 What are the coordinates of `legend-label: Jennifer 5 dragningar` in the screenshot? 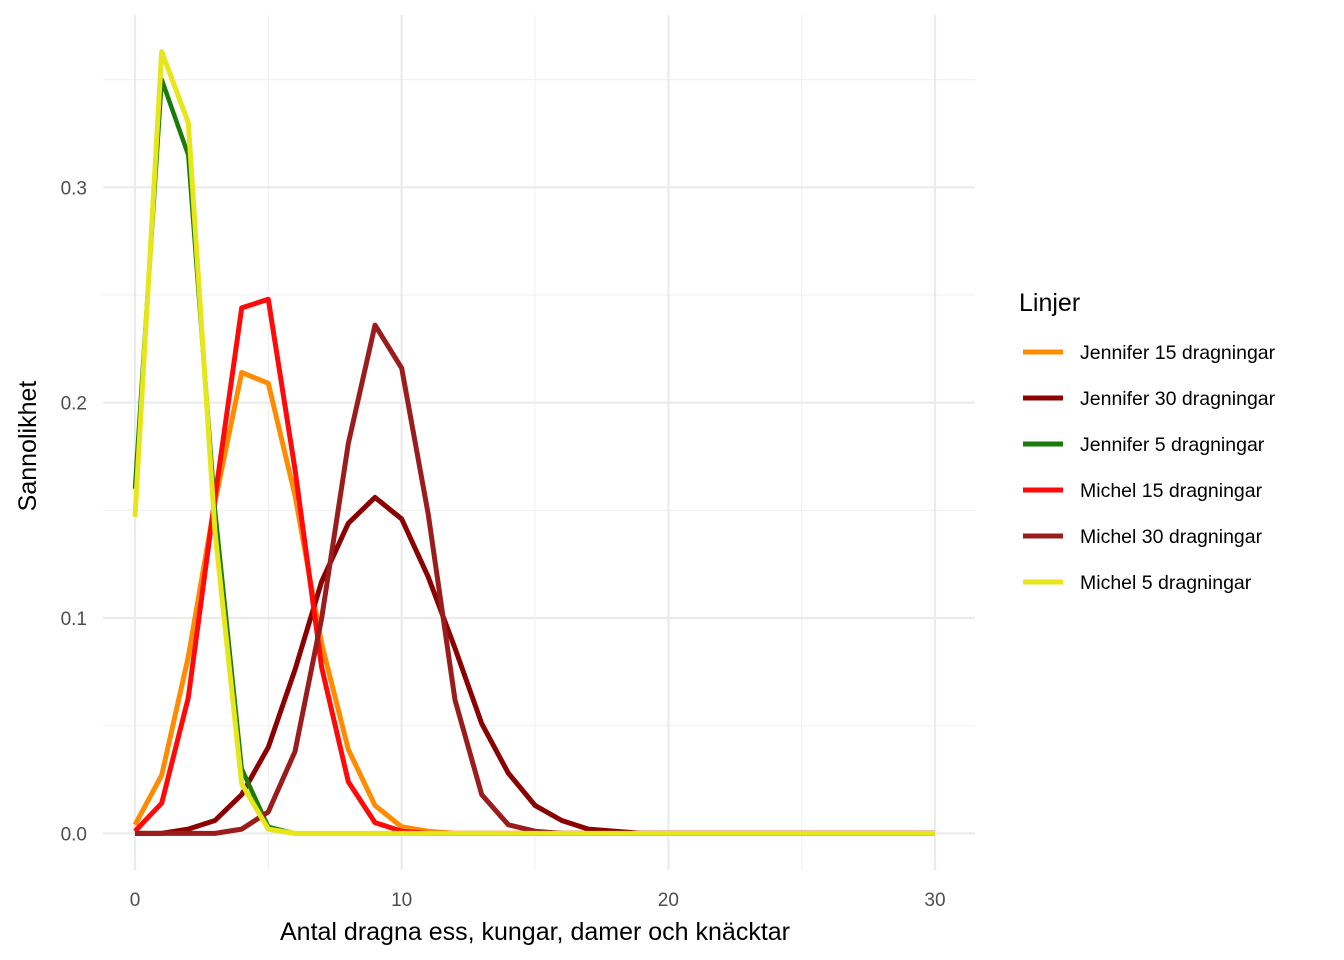 It's located at (1172, 445).